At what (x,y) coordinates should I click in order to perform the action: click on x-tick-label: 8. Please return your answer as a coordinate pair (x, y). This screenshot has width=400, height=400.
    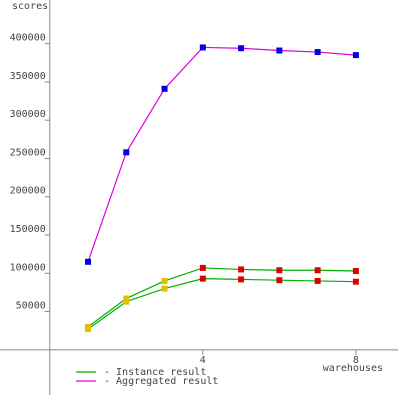
    Looking at the image, I should click on (356, 360).